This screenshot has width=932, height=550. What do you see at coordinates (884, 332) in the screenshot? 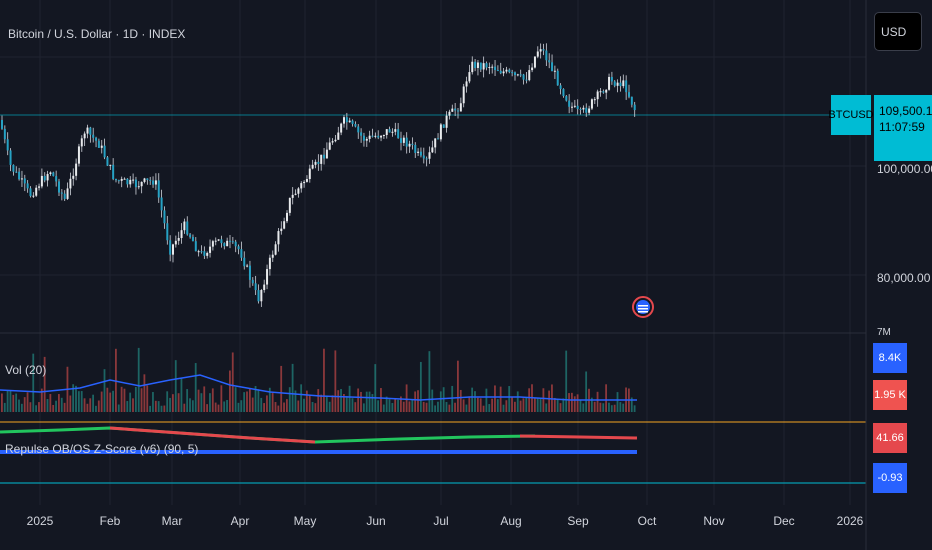
I see `volume-scale-tick: 7M` at bounding box center [884, 332].